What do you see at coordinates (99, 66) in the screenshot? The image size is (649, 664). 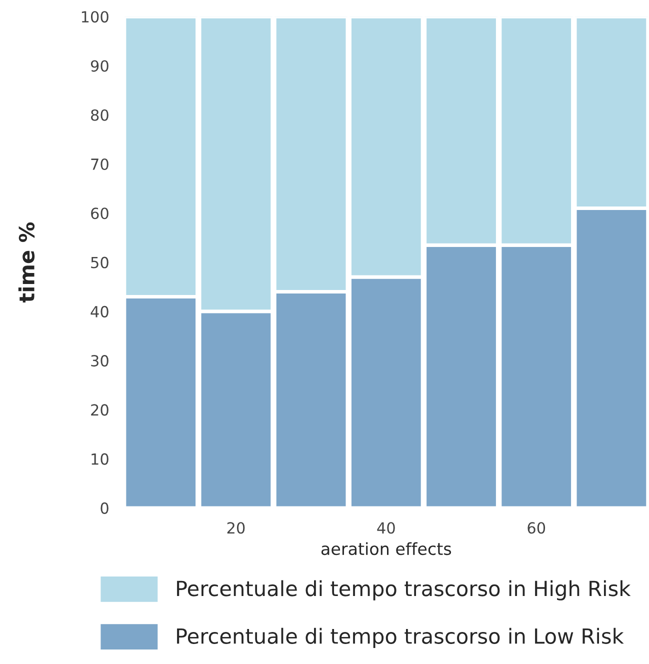 I see `y-tick-label: 90` at bounding box center [99, 66].